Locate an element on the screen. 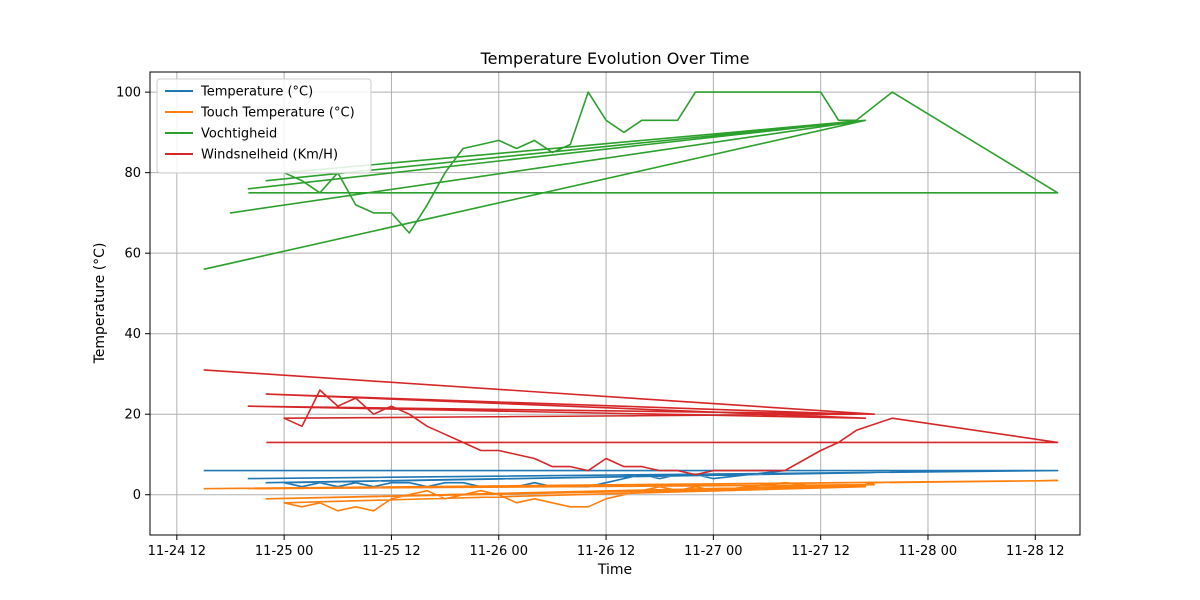 This screenshot has width=1200, height=600. y-axis-title: Temperature (°C) is located at coordinates (100, 304).